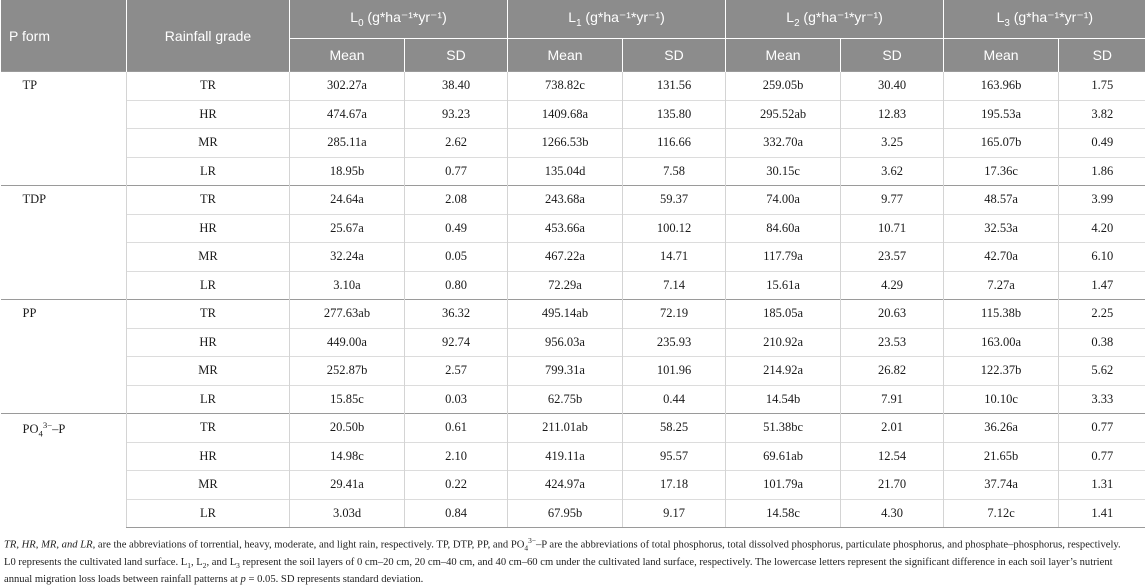 The image size is (1145, 587). Describe the element at coordinates (1001, 200) in the screenshot. I see `mean-cell: 48.57a` at that location.